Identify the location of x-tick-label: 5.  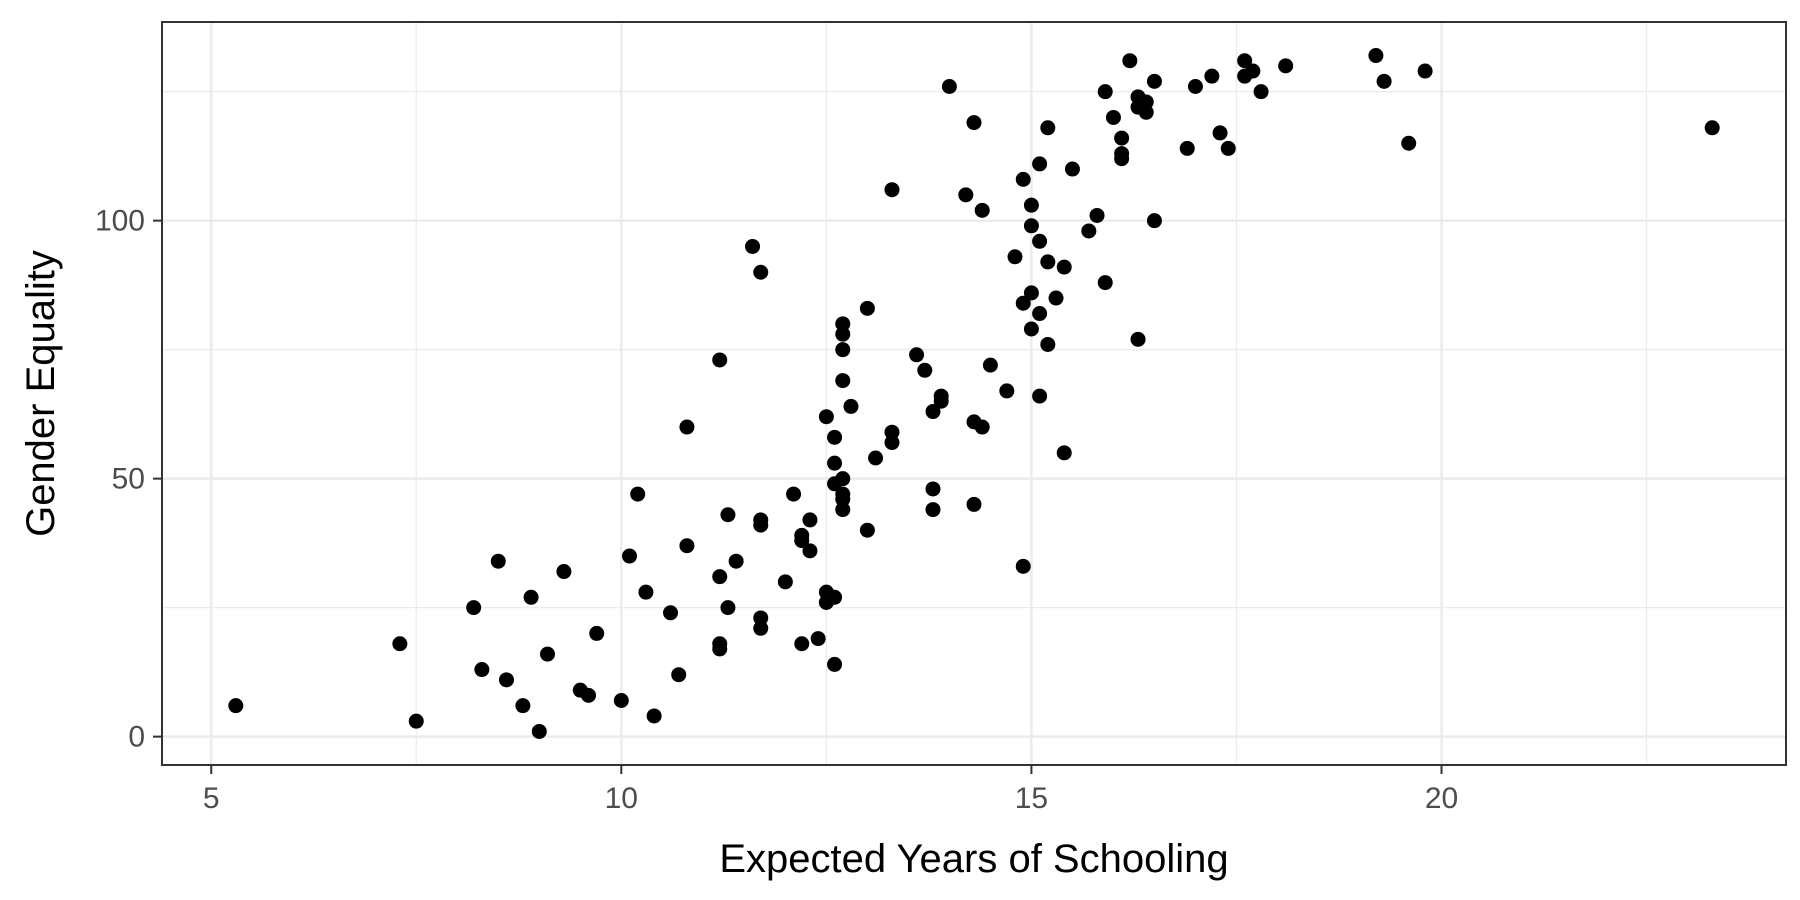
(211, 798).